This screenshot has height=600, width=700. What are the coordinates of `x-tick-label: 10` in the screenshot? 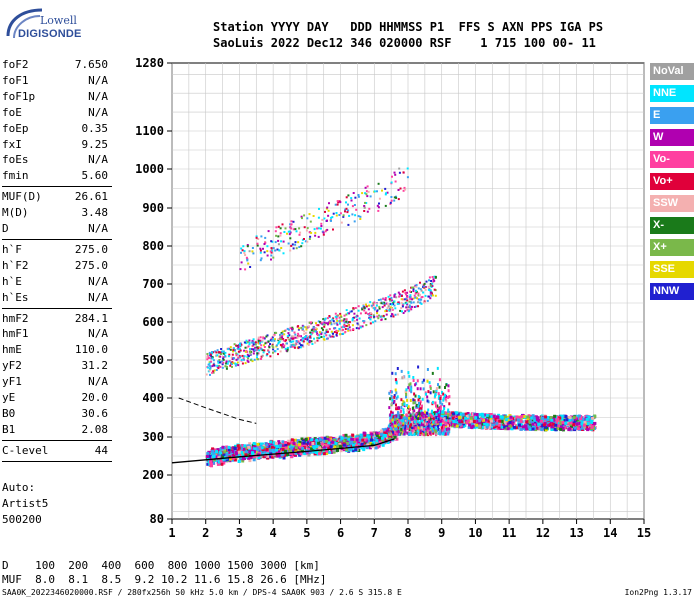 It's located at (475, 533).